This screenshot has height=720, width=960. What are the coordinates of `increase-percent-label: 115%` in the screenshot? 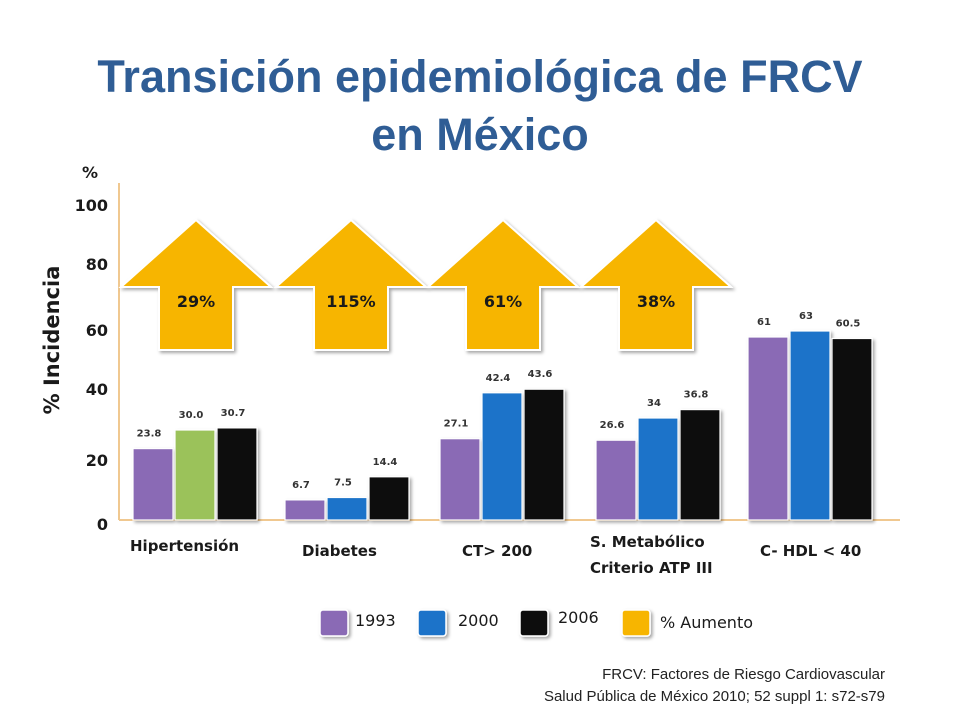 It's located at (350, 301).